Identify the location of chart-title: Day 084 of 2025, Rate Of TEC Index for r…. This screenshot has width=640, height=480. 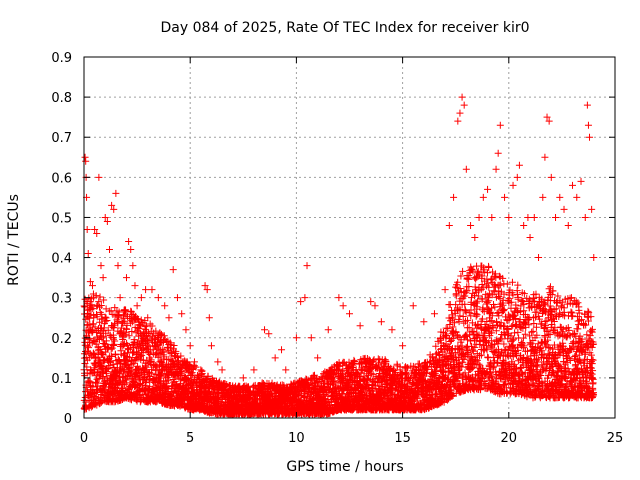
(344, 28).